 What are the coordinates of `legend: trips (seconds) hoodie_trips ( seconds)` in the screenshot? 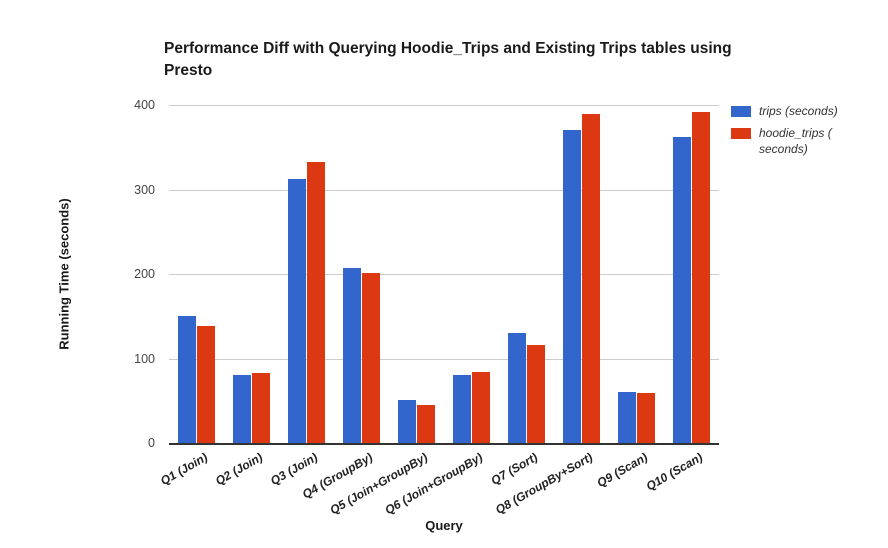 It's located at (806, 133).